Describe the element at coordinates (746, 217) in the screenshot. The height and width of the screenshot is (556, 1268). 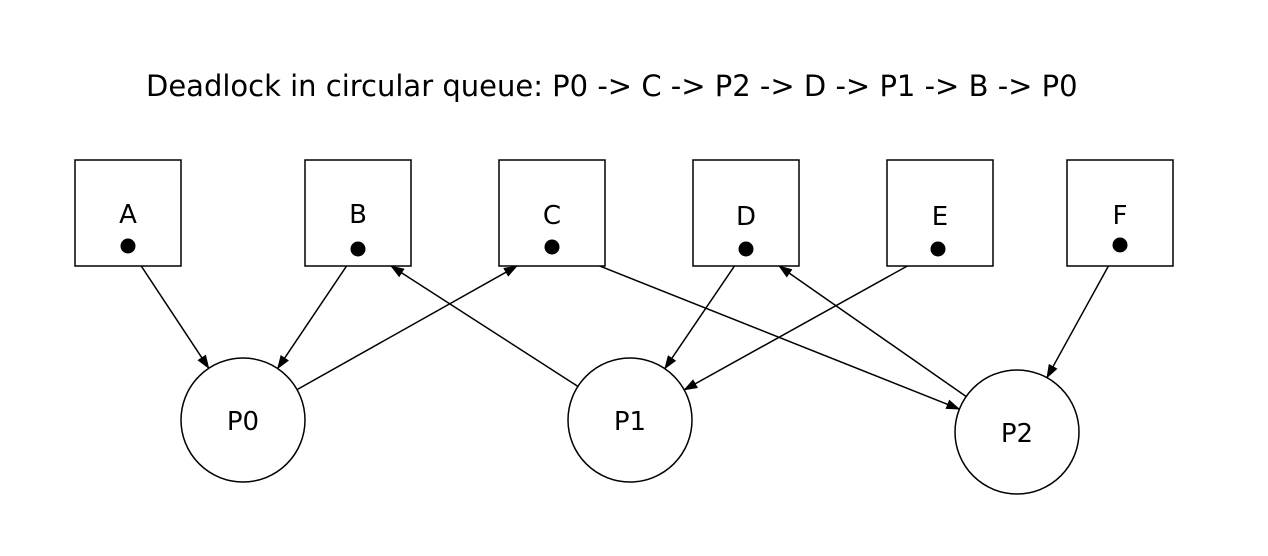
I see `resource-label: D` at that location.